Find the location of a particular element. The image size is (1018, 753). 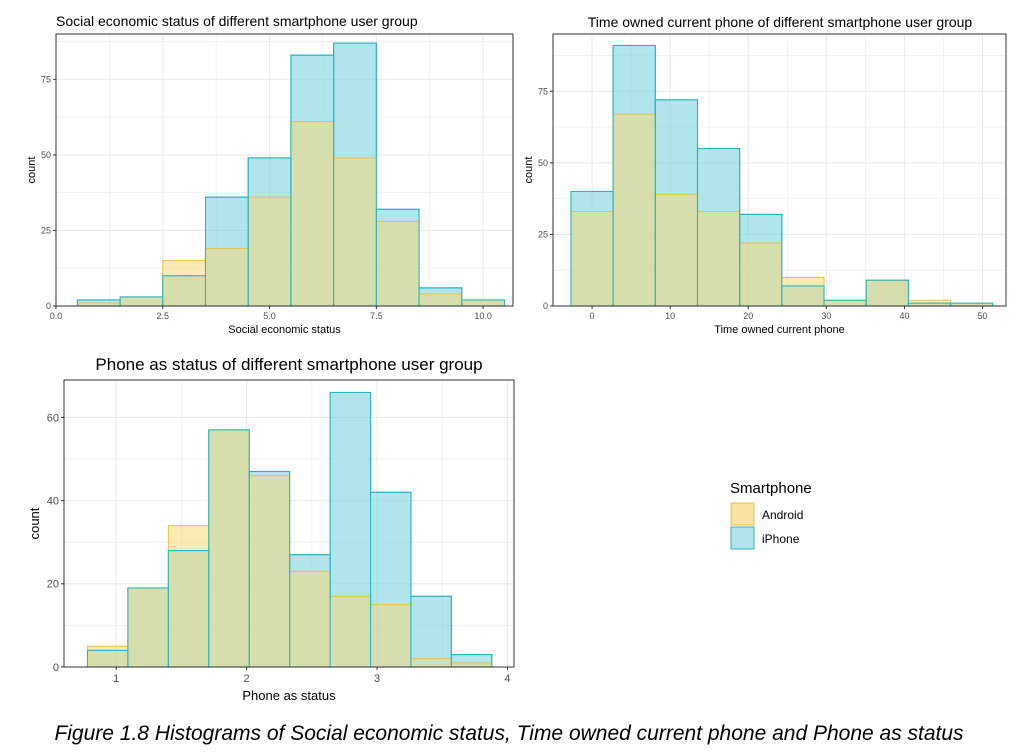

x-tick-label: 10 is located at coordinates (670, 316).